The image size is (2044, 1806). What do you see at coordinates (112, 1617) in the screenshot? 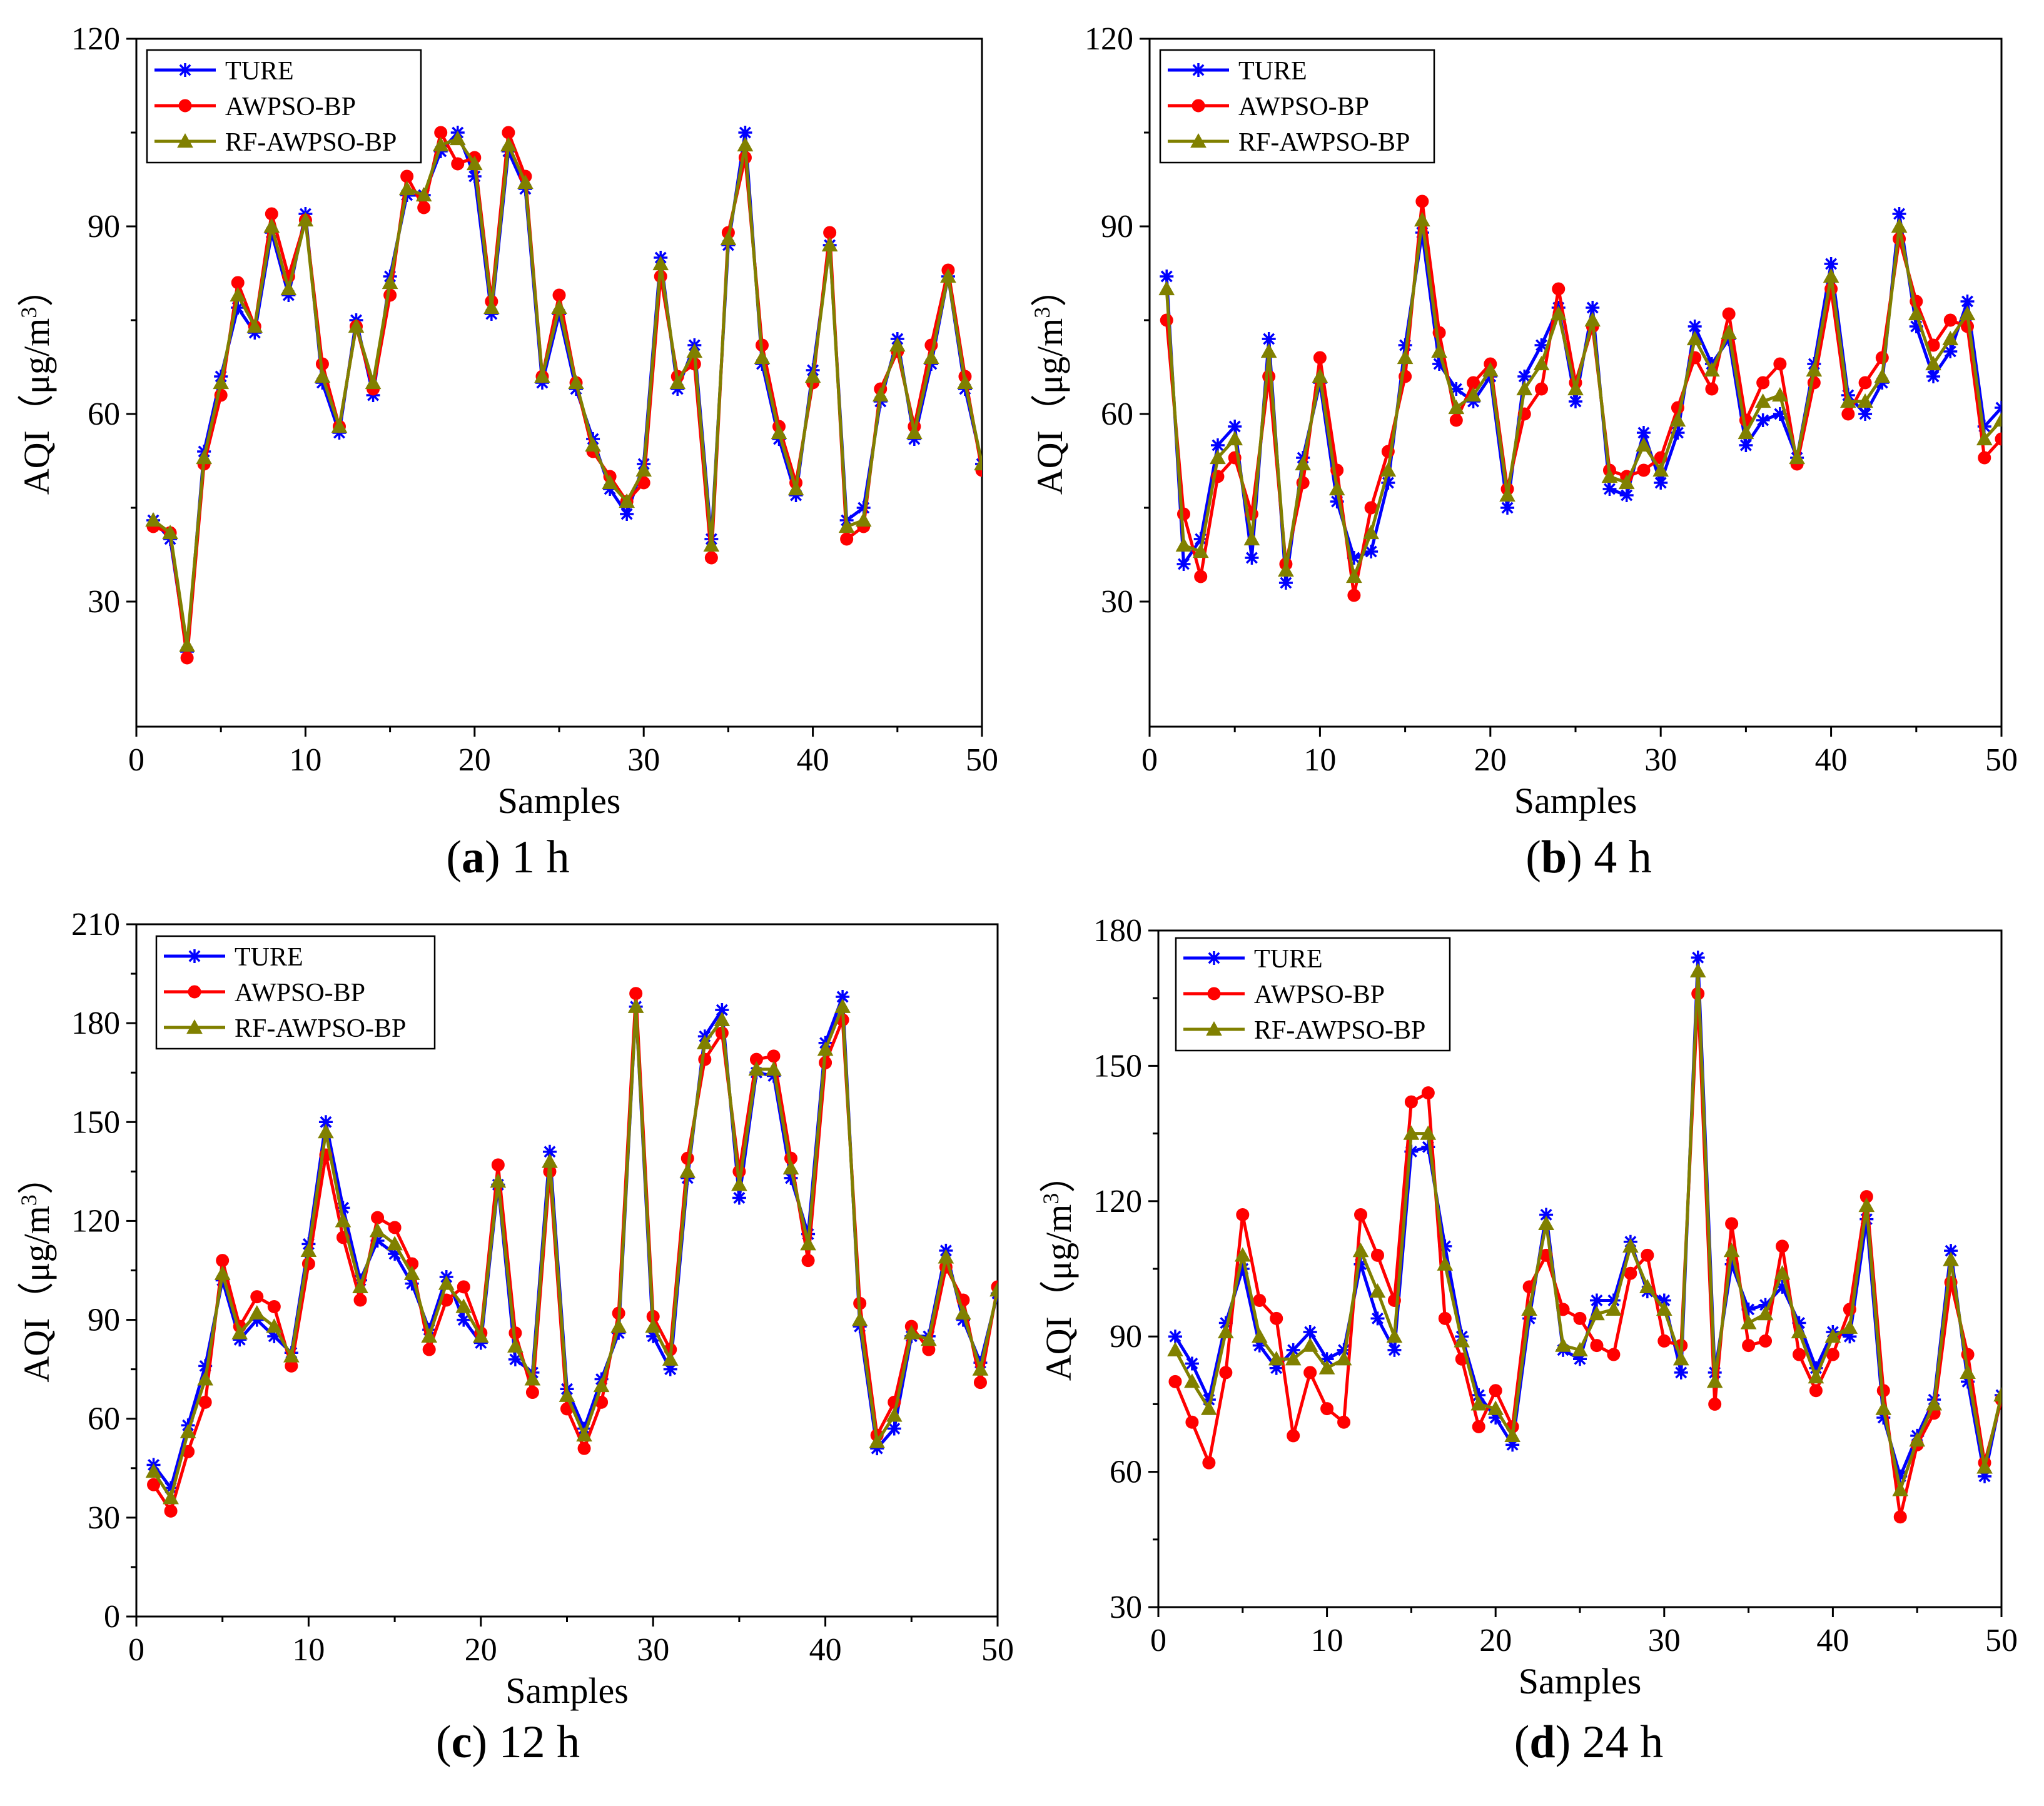
I see `y-tick-label: 0` at bounding box center [112, 1617].